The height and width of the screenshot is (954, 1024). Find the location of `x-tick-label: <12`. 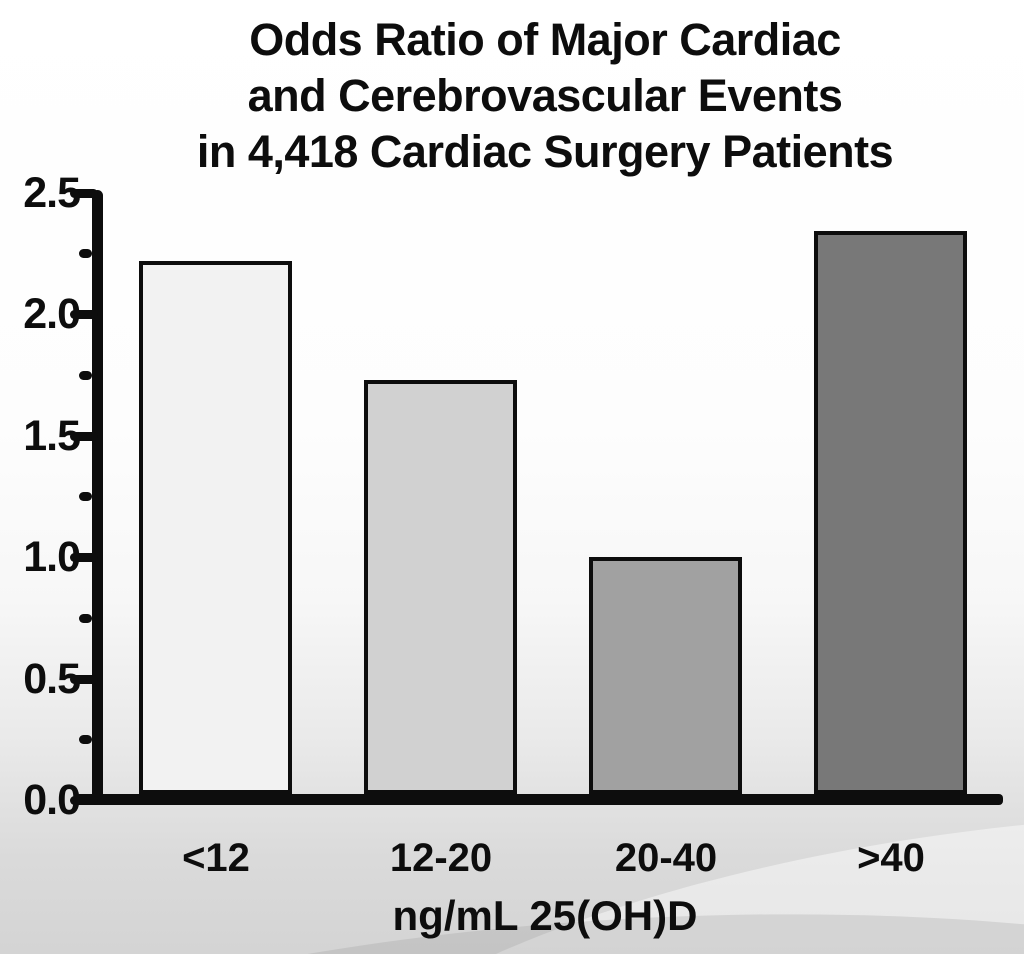

x-tick-label: <12 is located at coordinates (216, 858).